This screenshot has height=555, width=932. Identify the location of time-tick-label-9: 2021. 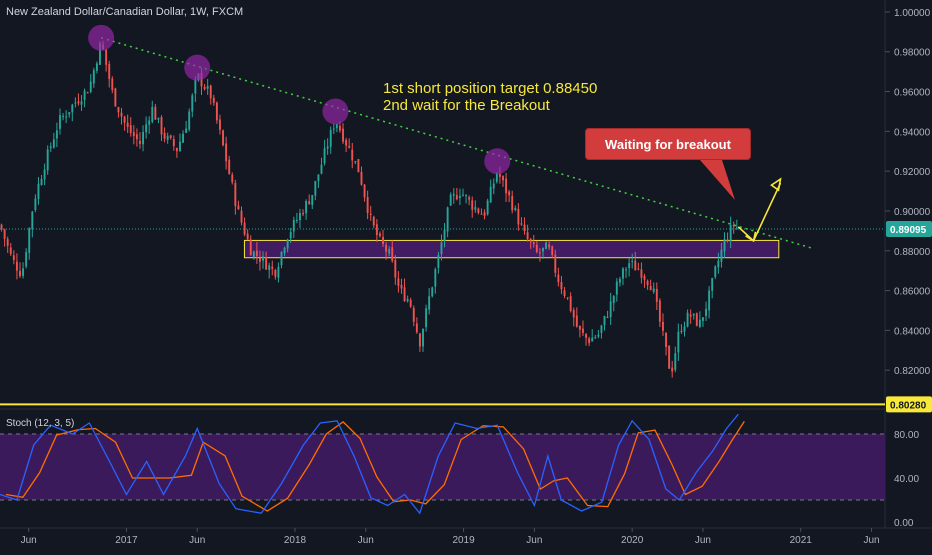
(801, 540).